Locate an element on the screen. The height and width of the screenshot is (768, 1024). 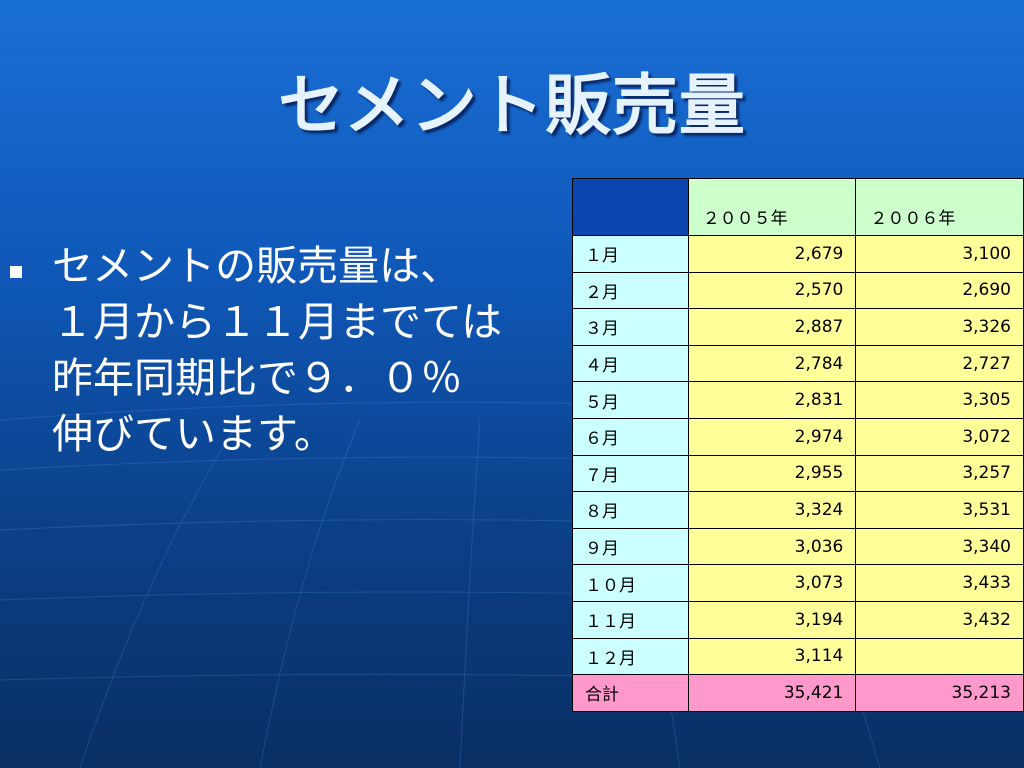
bullet-line: １月から１１月までては is located at coordinates (277, 322).